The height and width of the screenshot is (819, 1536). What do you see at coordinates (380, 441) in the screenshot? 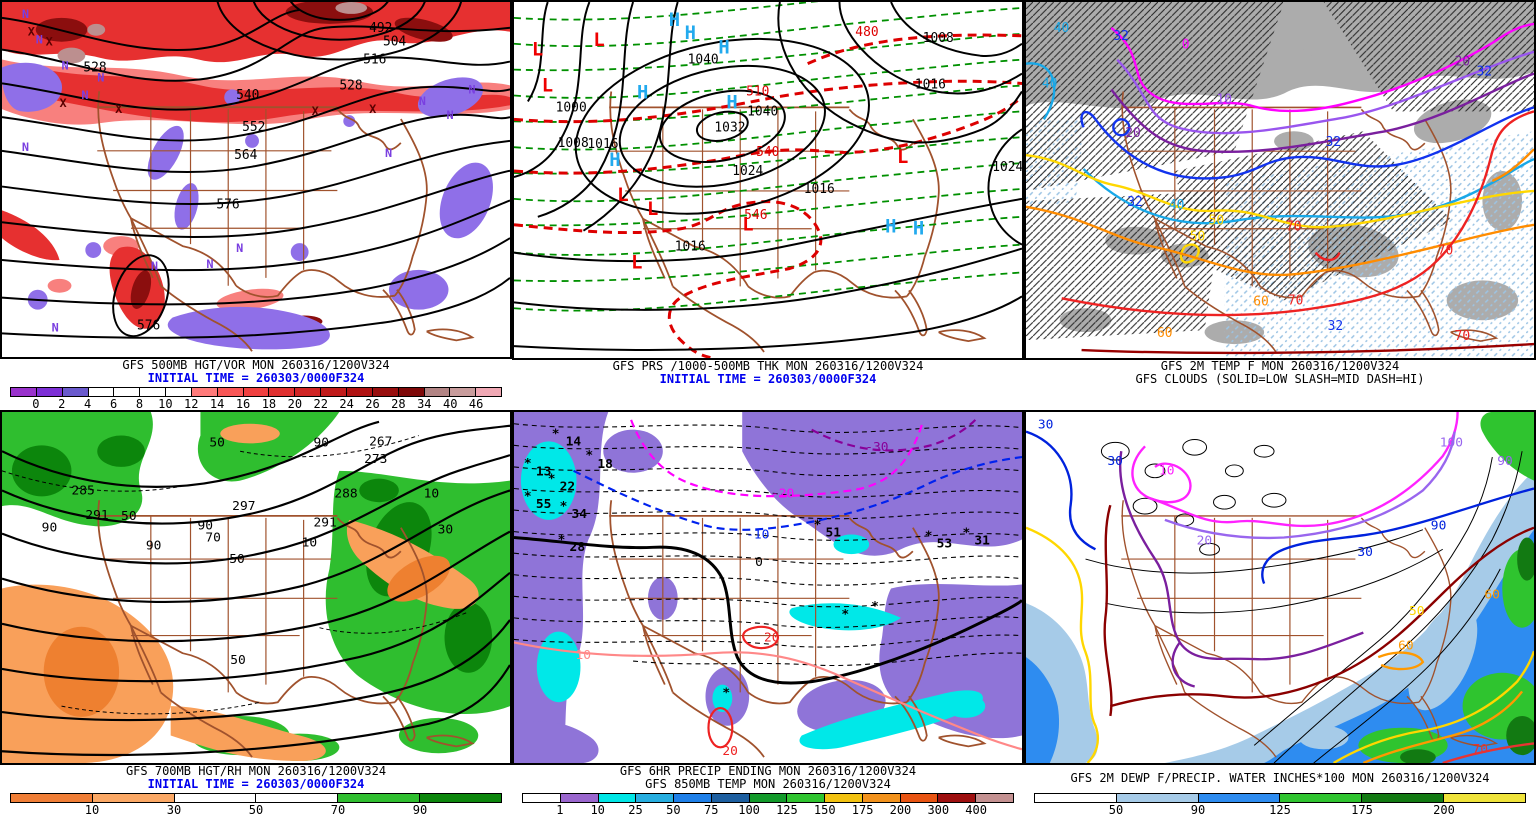
I see `svg-text: 267` at bounding box center [380, 441].